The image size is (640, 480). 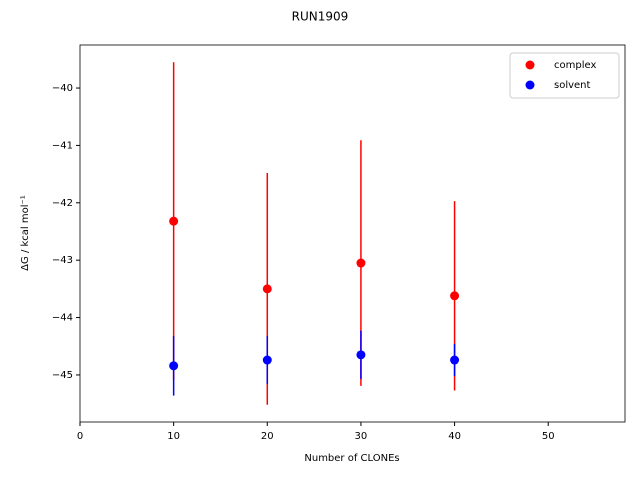 What do you see at coordinates (572, 85) in the screenshot?
I see `legend-label: solvent` at bounding box center [572, 85].